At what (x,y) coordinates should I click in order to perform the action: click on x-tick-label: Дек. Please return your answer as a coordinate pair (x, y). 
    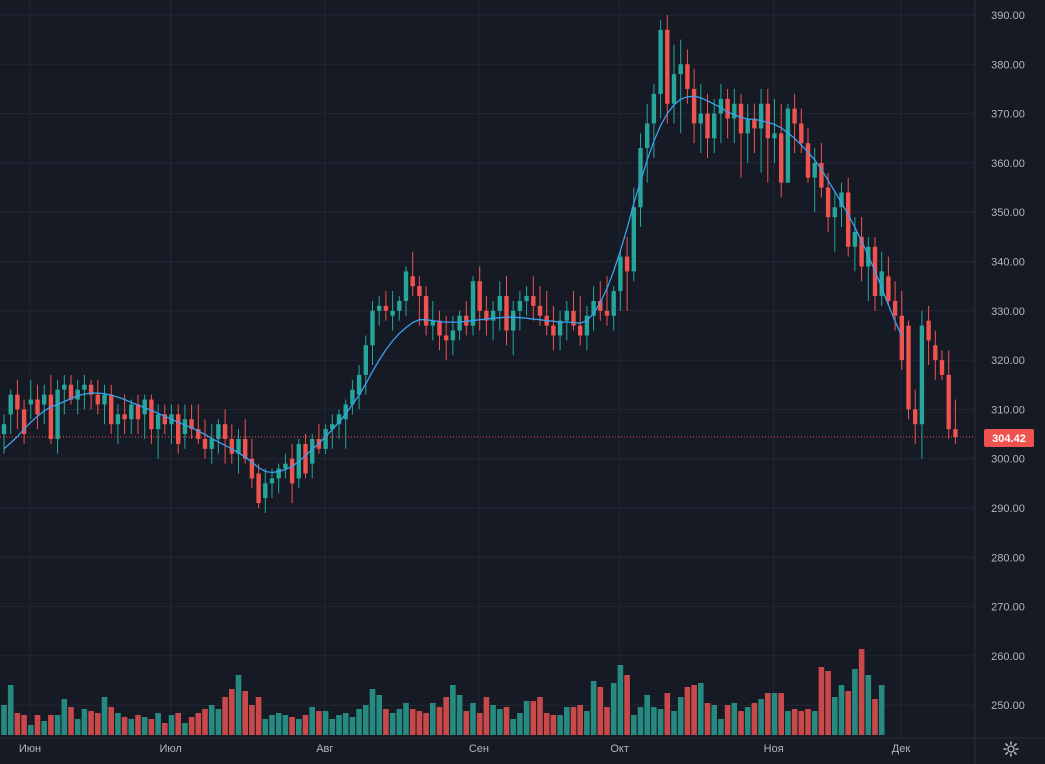
    Looking at the image, I should click on (901, 749).